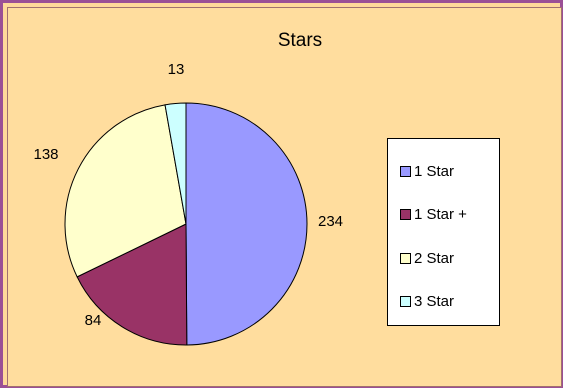 The width and height of the screenshot is (563, 388). I want to click on pie-slice-3-star, so click(175, 163).